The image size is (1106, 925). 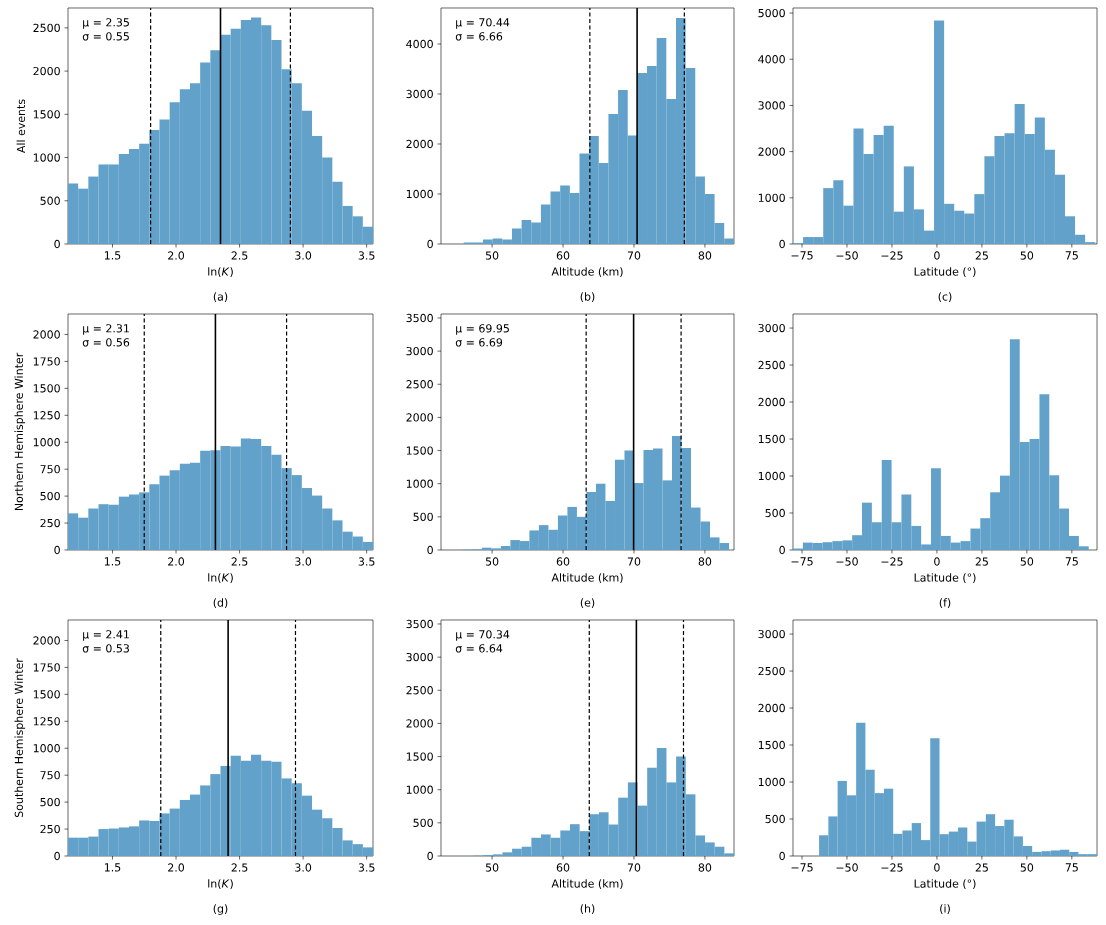 I want to click on x-tick-label: −25, so click(x=892, y=255).